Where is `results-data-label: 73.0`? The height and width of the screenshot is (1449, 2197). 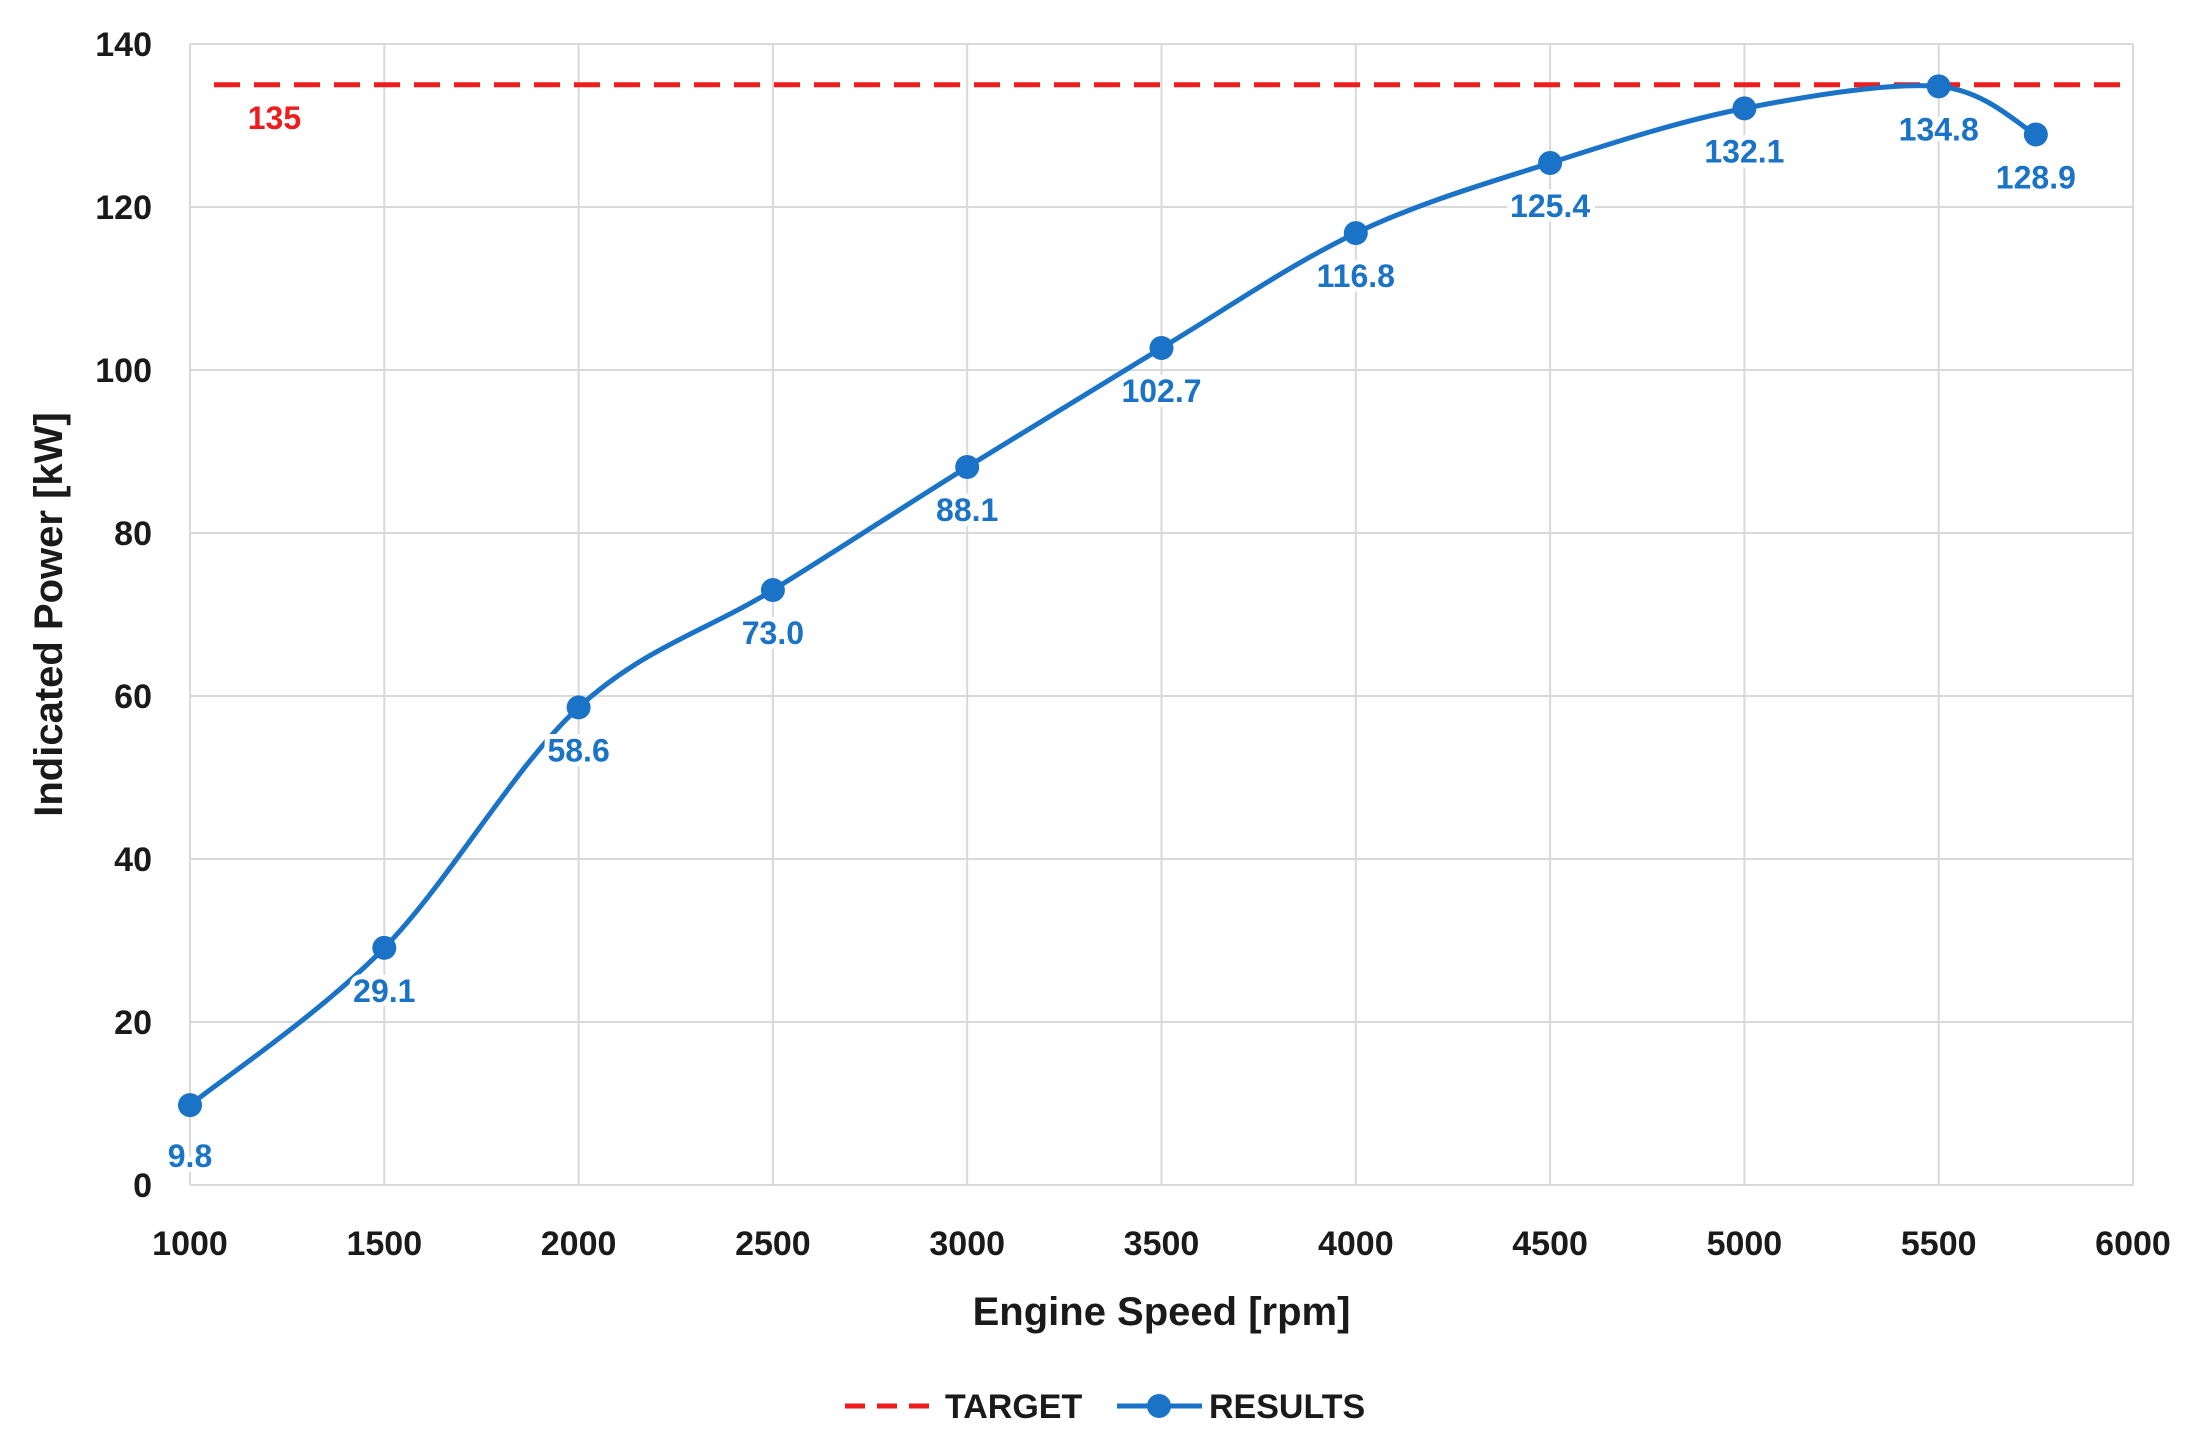
results-data-label: 73.0 is located at coordinates (773, 633).